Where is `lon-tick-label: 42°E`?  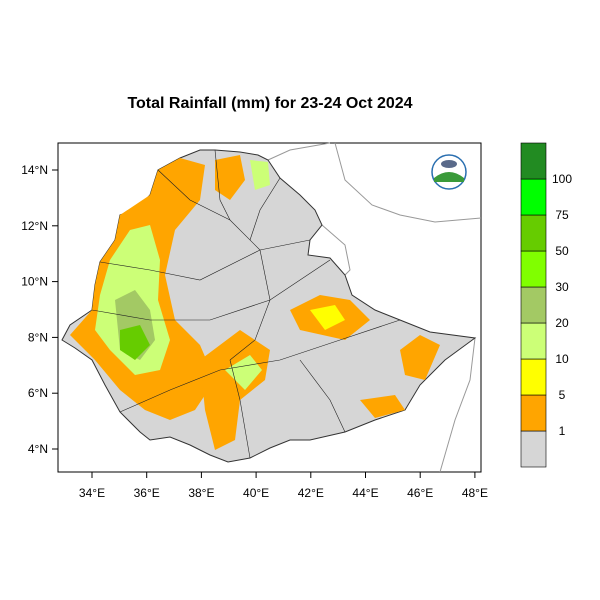 lon-tick-label: 42°E is located at coordinates (311, 493).